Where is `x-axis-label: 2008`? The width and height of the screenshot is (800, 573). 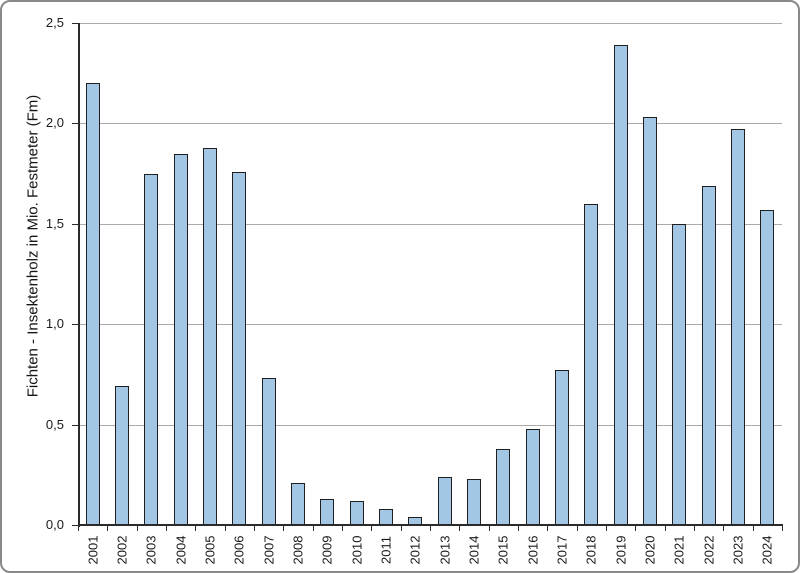 x-axis-label: 2008 is located at coordinates (298, 550).